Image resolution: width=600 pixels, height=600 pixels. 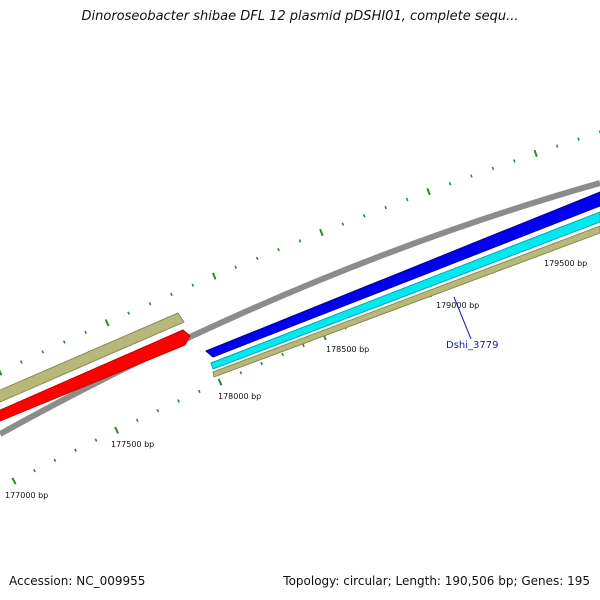 I want to click on position-label: 178000 bp, so click(x=239, y=396).